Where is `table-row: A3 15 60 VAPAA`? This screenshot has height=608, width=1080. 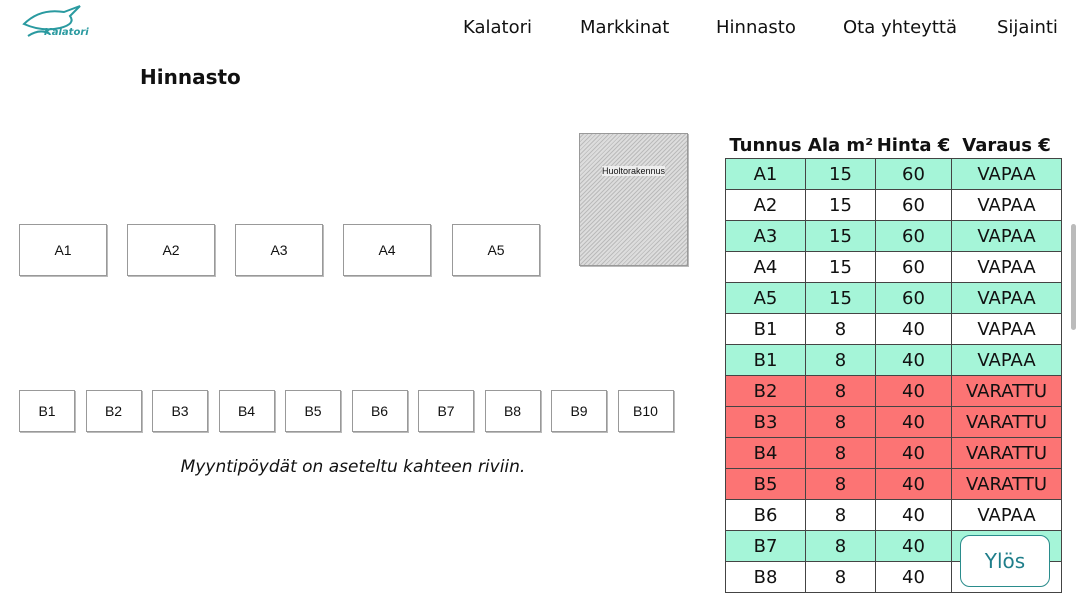 table-row: A3 15 60 VAPAA is located at coordinates (893, 236).